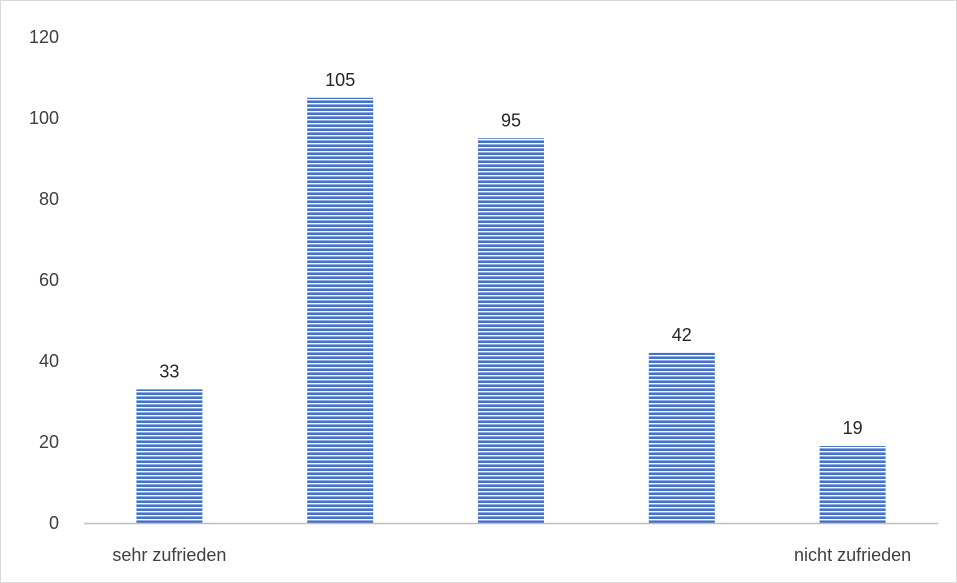 This screenshot has height=583, width=957. What do you see at coordinates (54, 523) in the screenshot?
I see `y-tick-label: 0` at bounding box center [54, 523].